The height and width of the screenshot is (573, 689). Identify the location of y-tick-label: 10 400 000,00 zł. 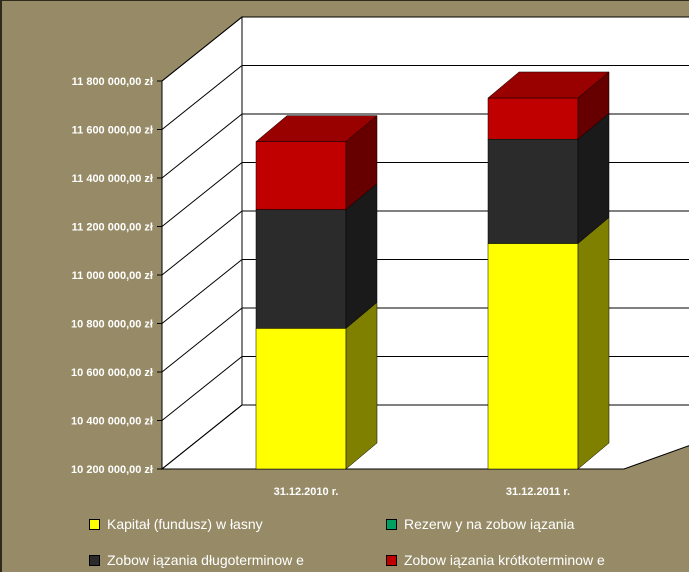
(112, 422).